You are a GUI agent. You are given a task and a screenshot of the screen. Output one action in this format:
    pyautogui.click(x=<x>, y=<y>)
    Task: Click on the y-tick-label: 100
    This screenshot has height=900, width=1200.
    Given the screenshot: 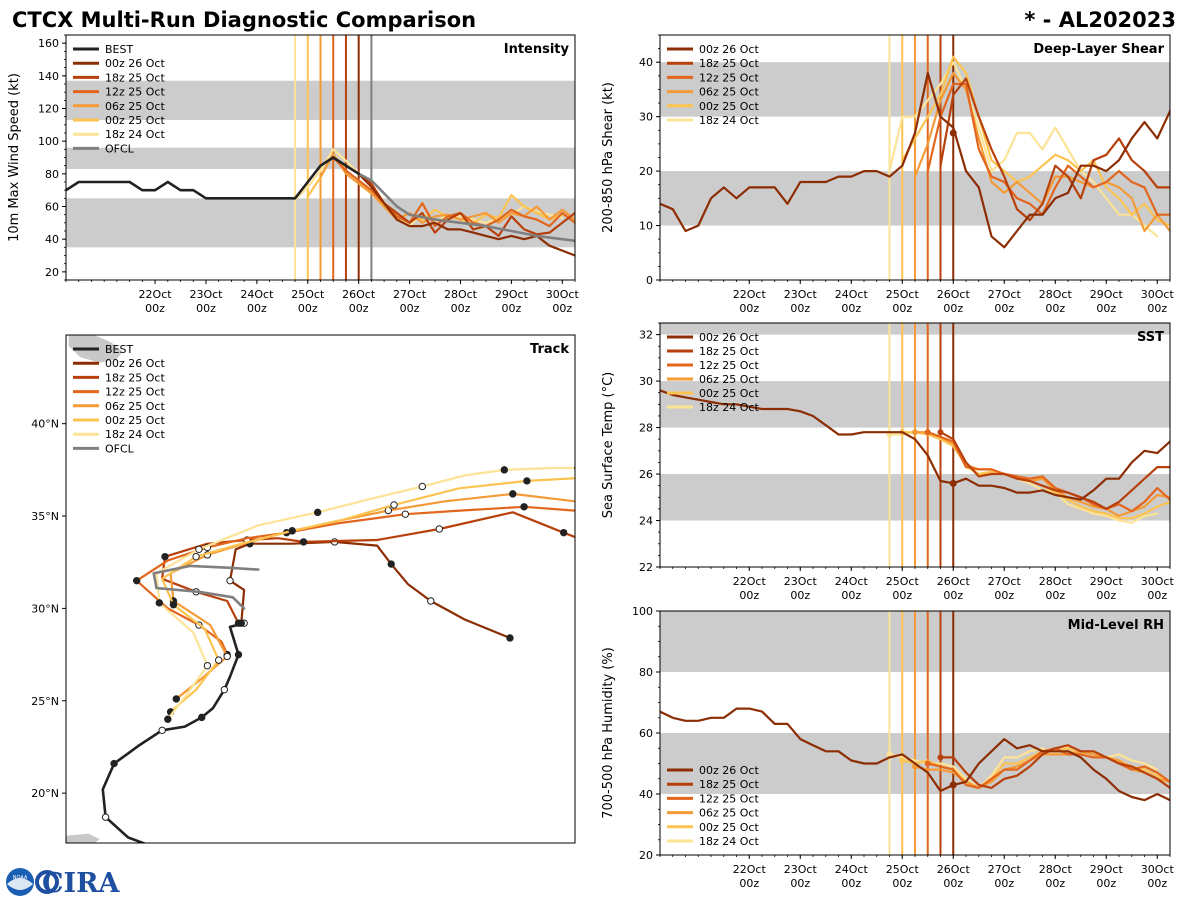 What is the action you would take?
    pyautogui.click(x=48, y=141)
    